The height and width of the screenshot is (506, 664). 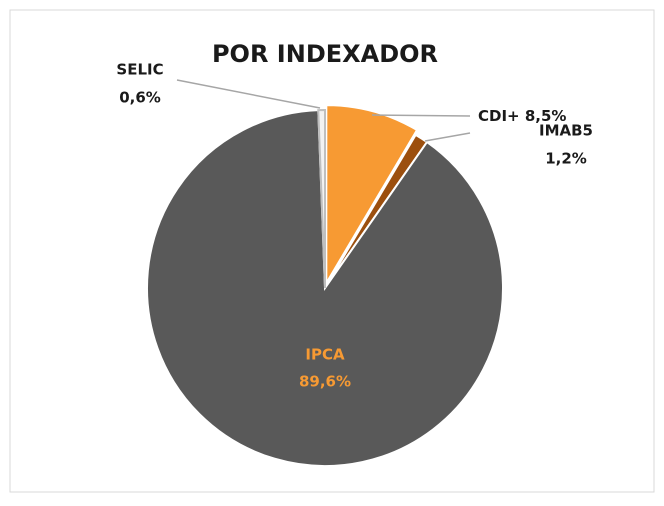 What do you see at coordinates (140, 98) in the screenshot?
I see `value-label: 0,6%` at bounding box center [140, 98].